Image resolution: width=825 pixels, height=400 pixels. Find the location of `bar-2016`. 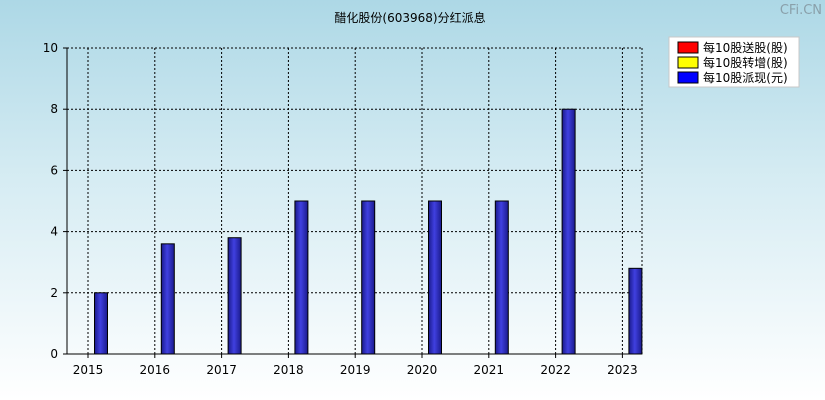

bar-2016 is located at coordinates (167, 299).